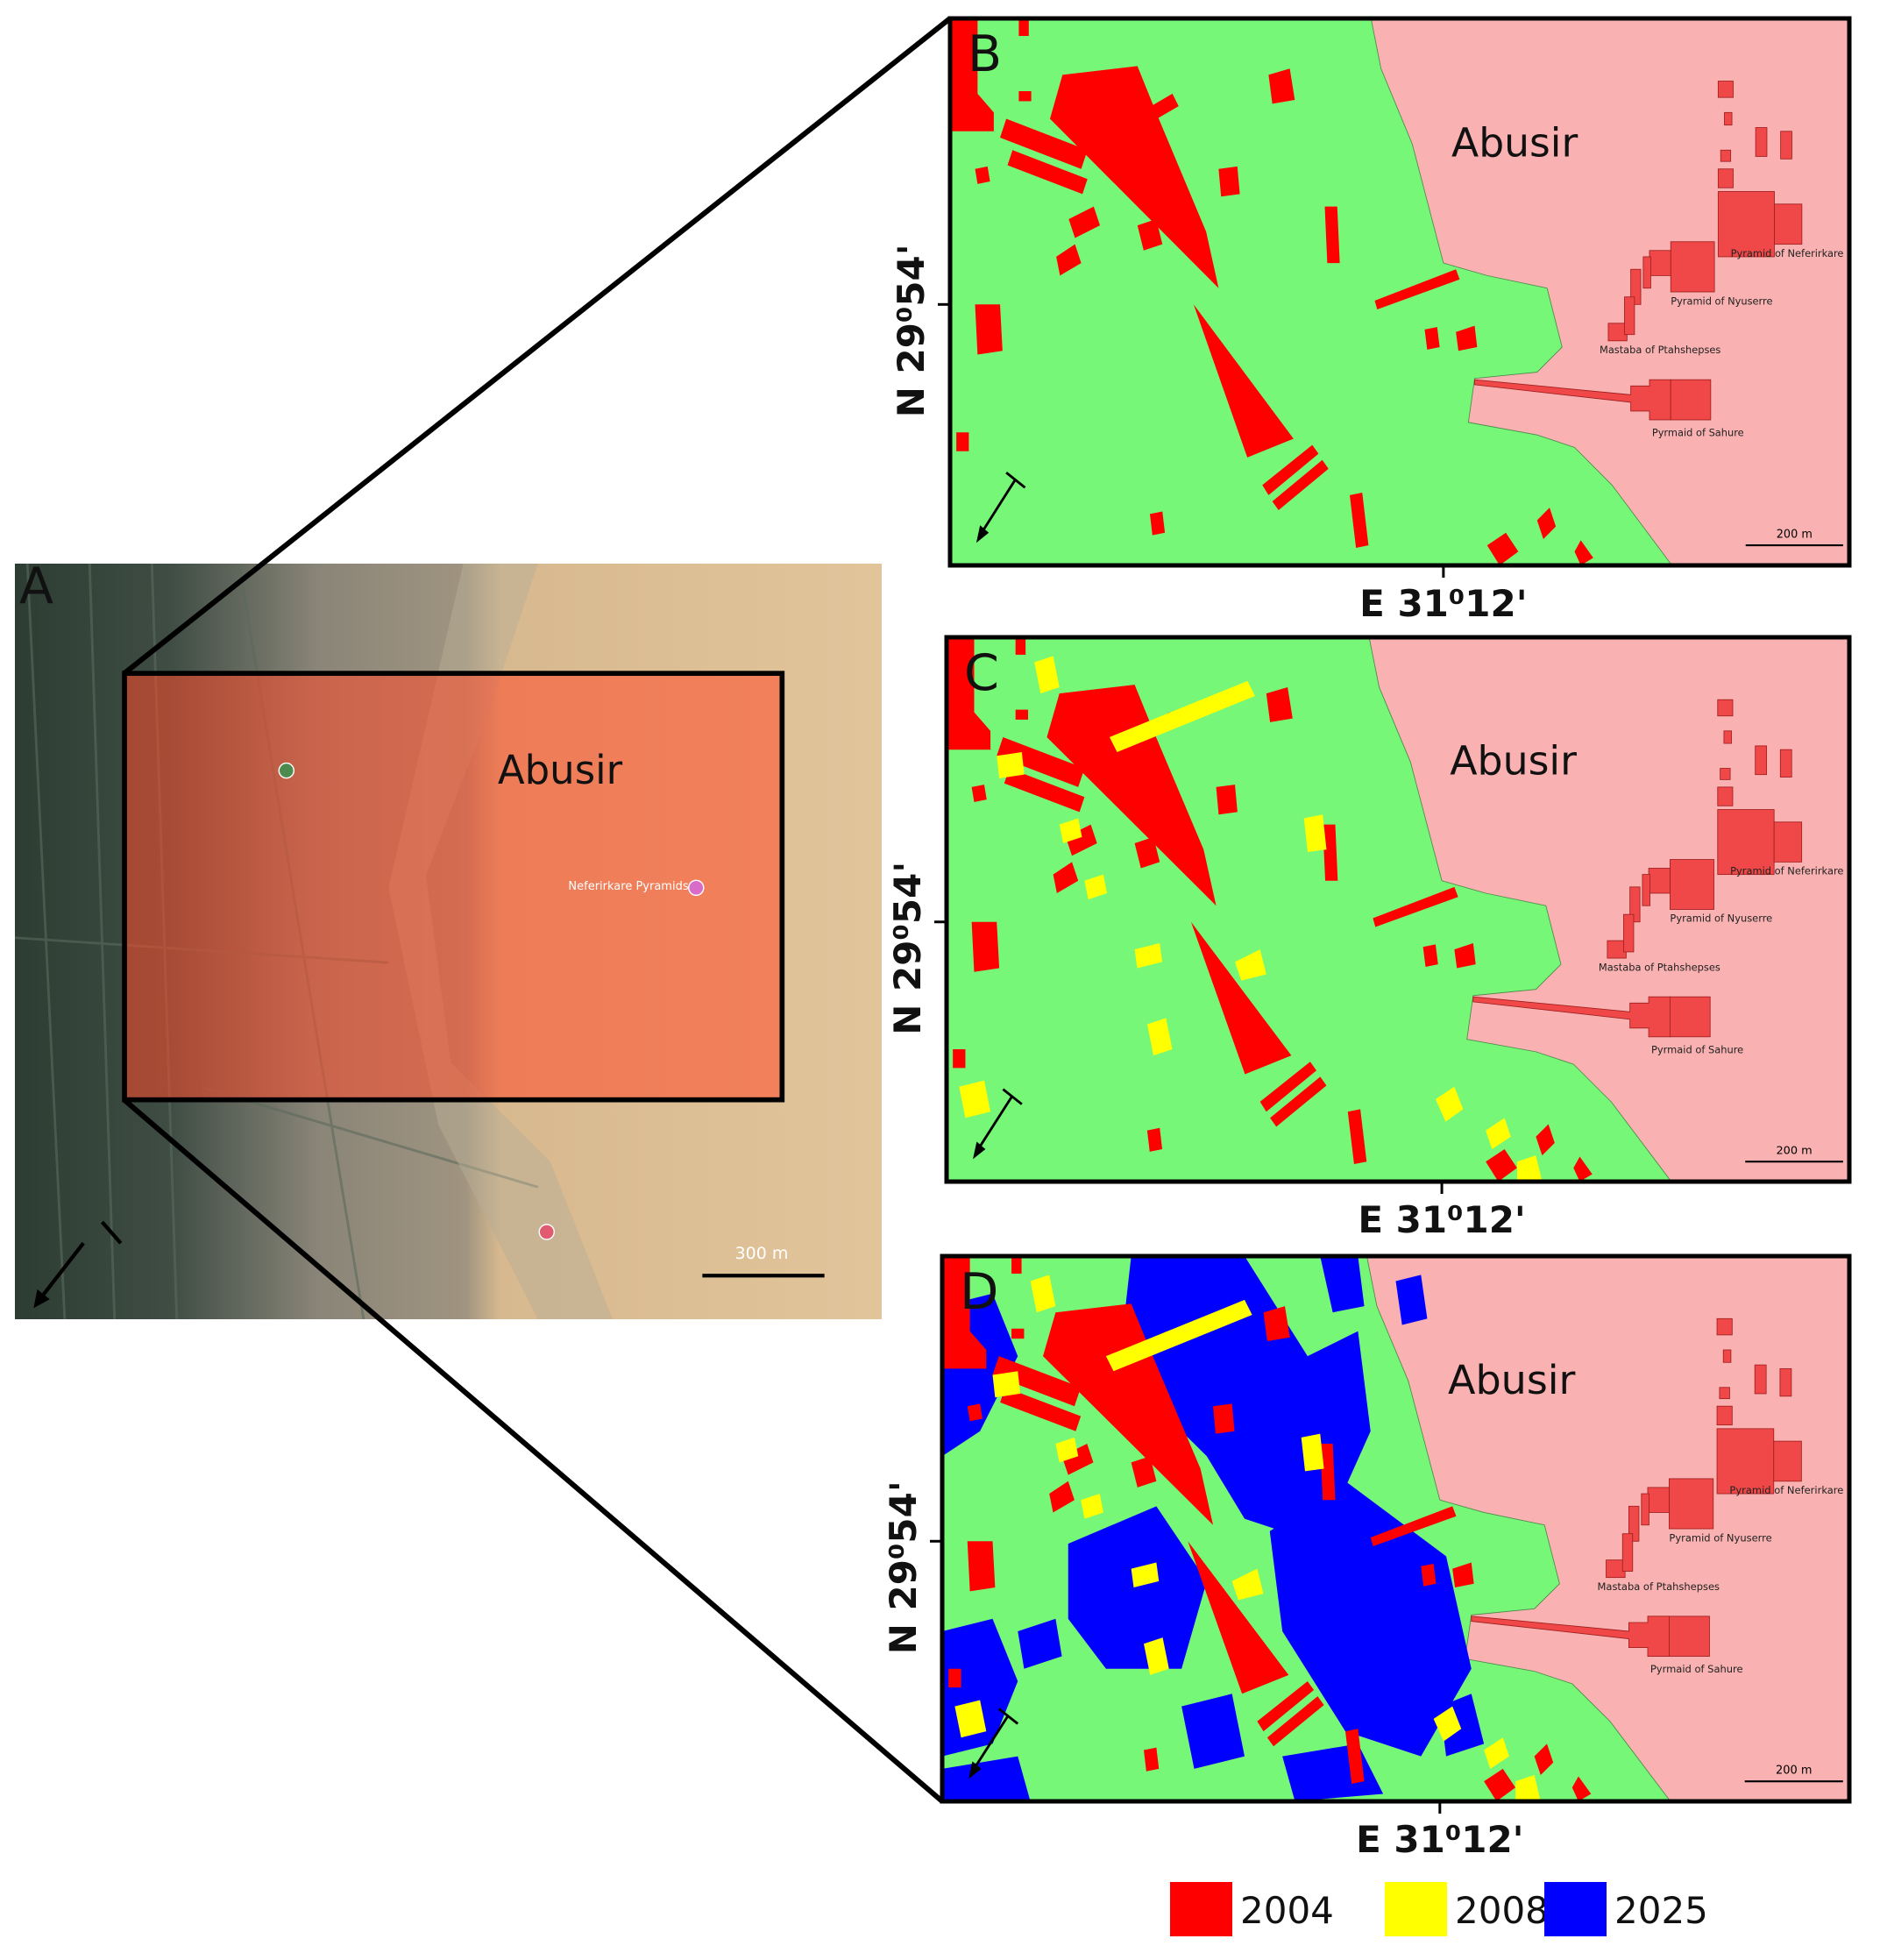 The height and width of the screenshot is (1960, 1880). I want to click on panel-label: C, so click(981, 673).